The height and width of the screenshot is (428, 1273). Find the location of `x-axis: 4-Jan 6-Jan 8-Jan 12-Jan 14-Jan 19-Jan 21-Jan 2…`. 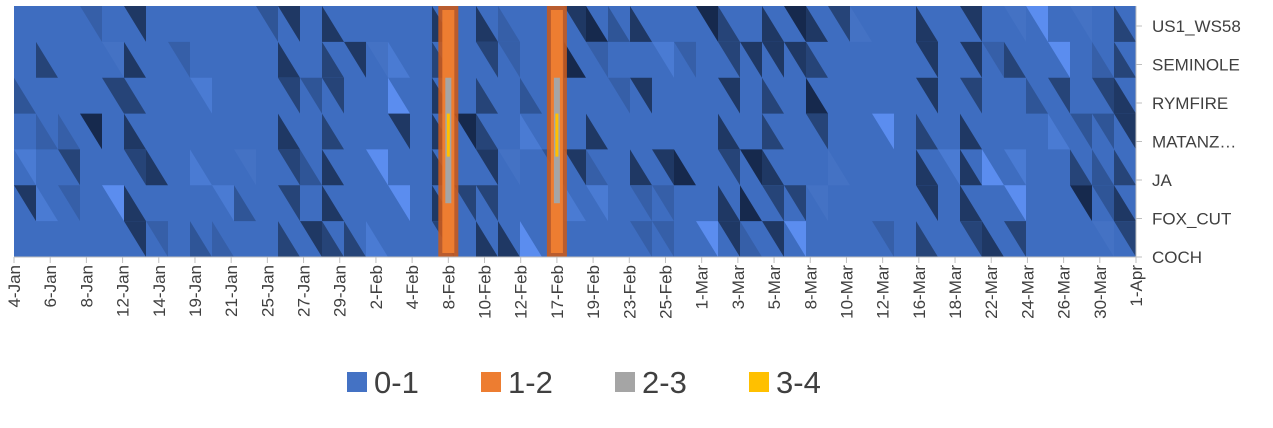

x-axis: 4-Jan 6-Jan 8-Jan 12-Jan 14-Jan 19-Jan 21-Jan 2… is located at coordinates (575, 288).